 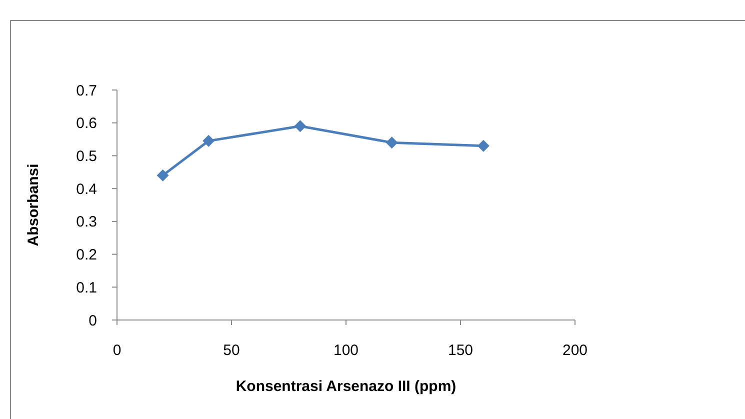 What do you see at coordinates (231, 350) in the screenshot?
I see `x-tick-label: 50` at bounding box center [231, 350].